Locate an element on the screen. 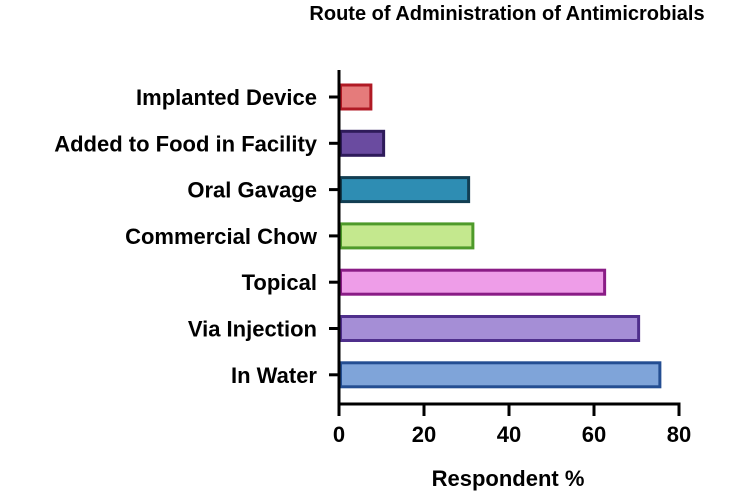  category-label: Oral Gavage is located at coordinates (252, 190).